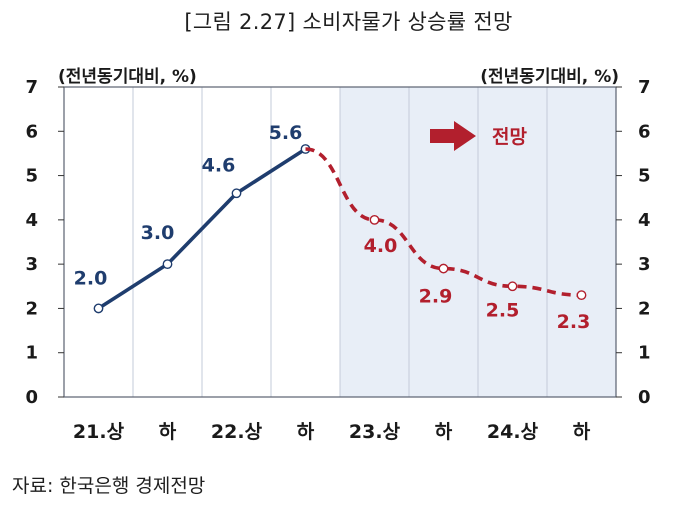 This screenshot has height=520, width=697. What do you see at coordinates (644, 308) in the screenshot?
I see `right-tick-label: 2` at bounding box center [644, 308].